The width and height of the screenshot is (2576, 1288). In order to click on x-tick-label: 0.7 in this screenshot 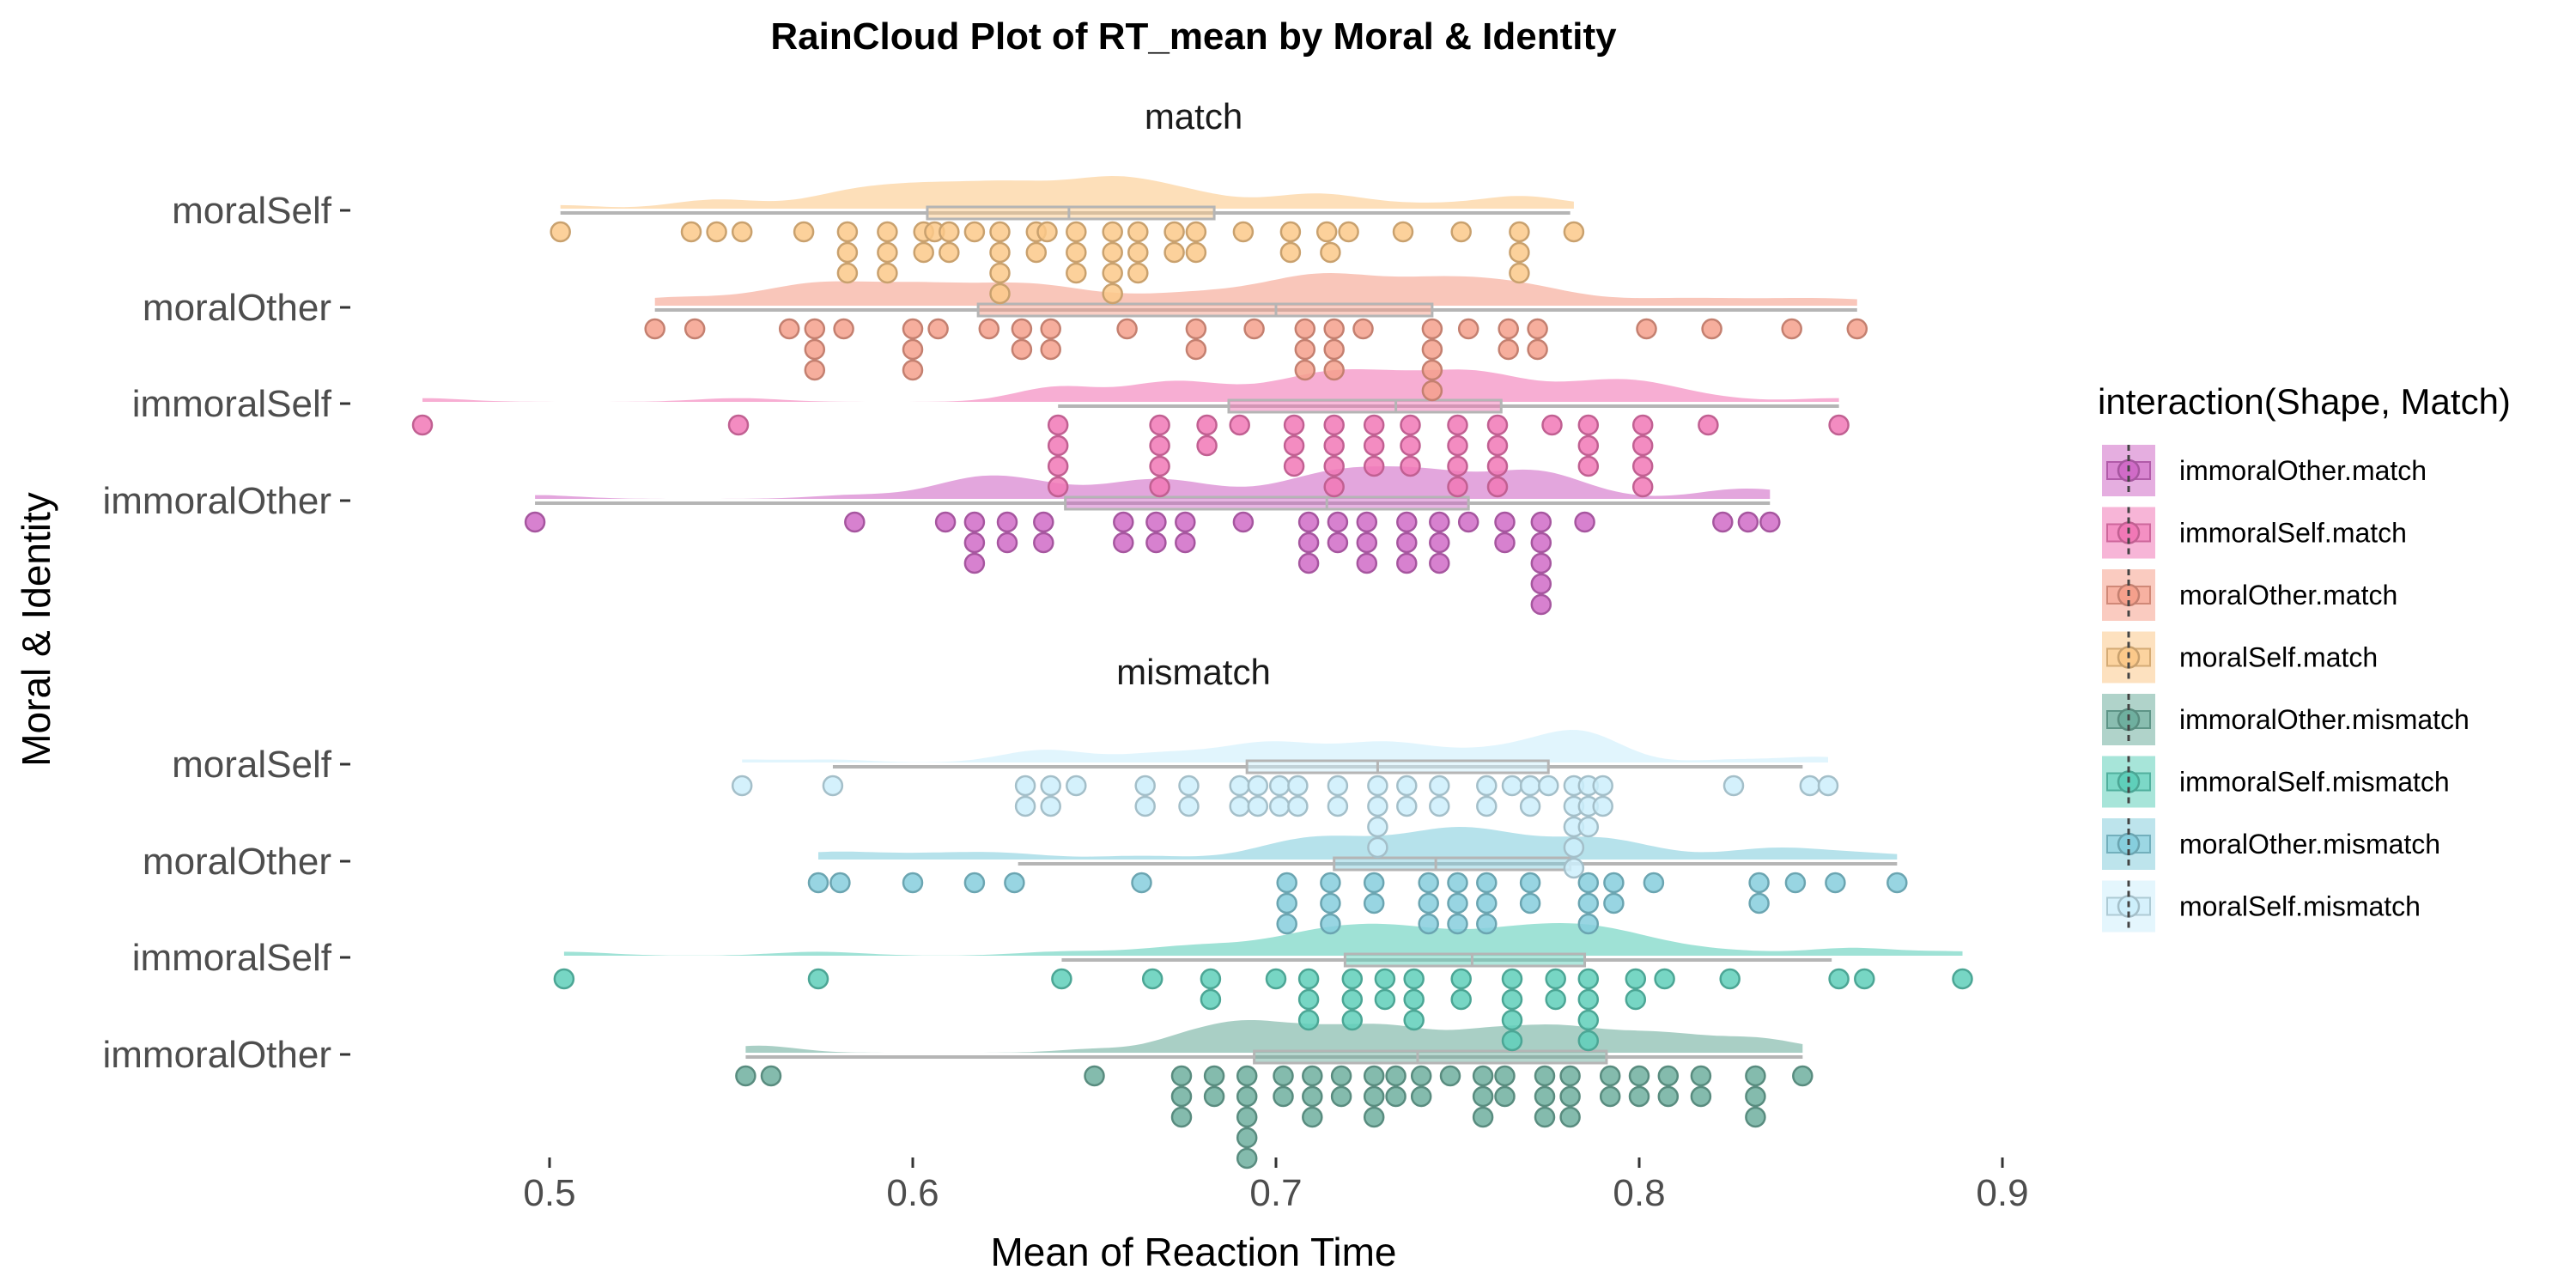, I will do `click(1276, 1193)`.